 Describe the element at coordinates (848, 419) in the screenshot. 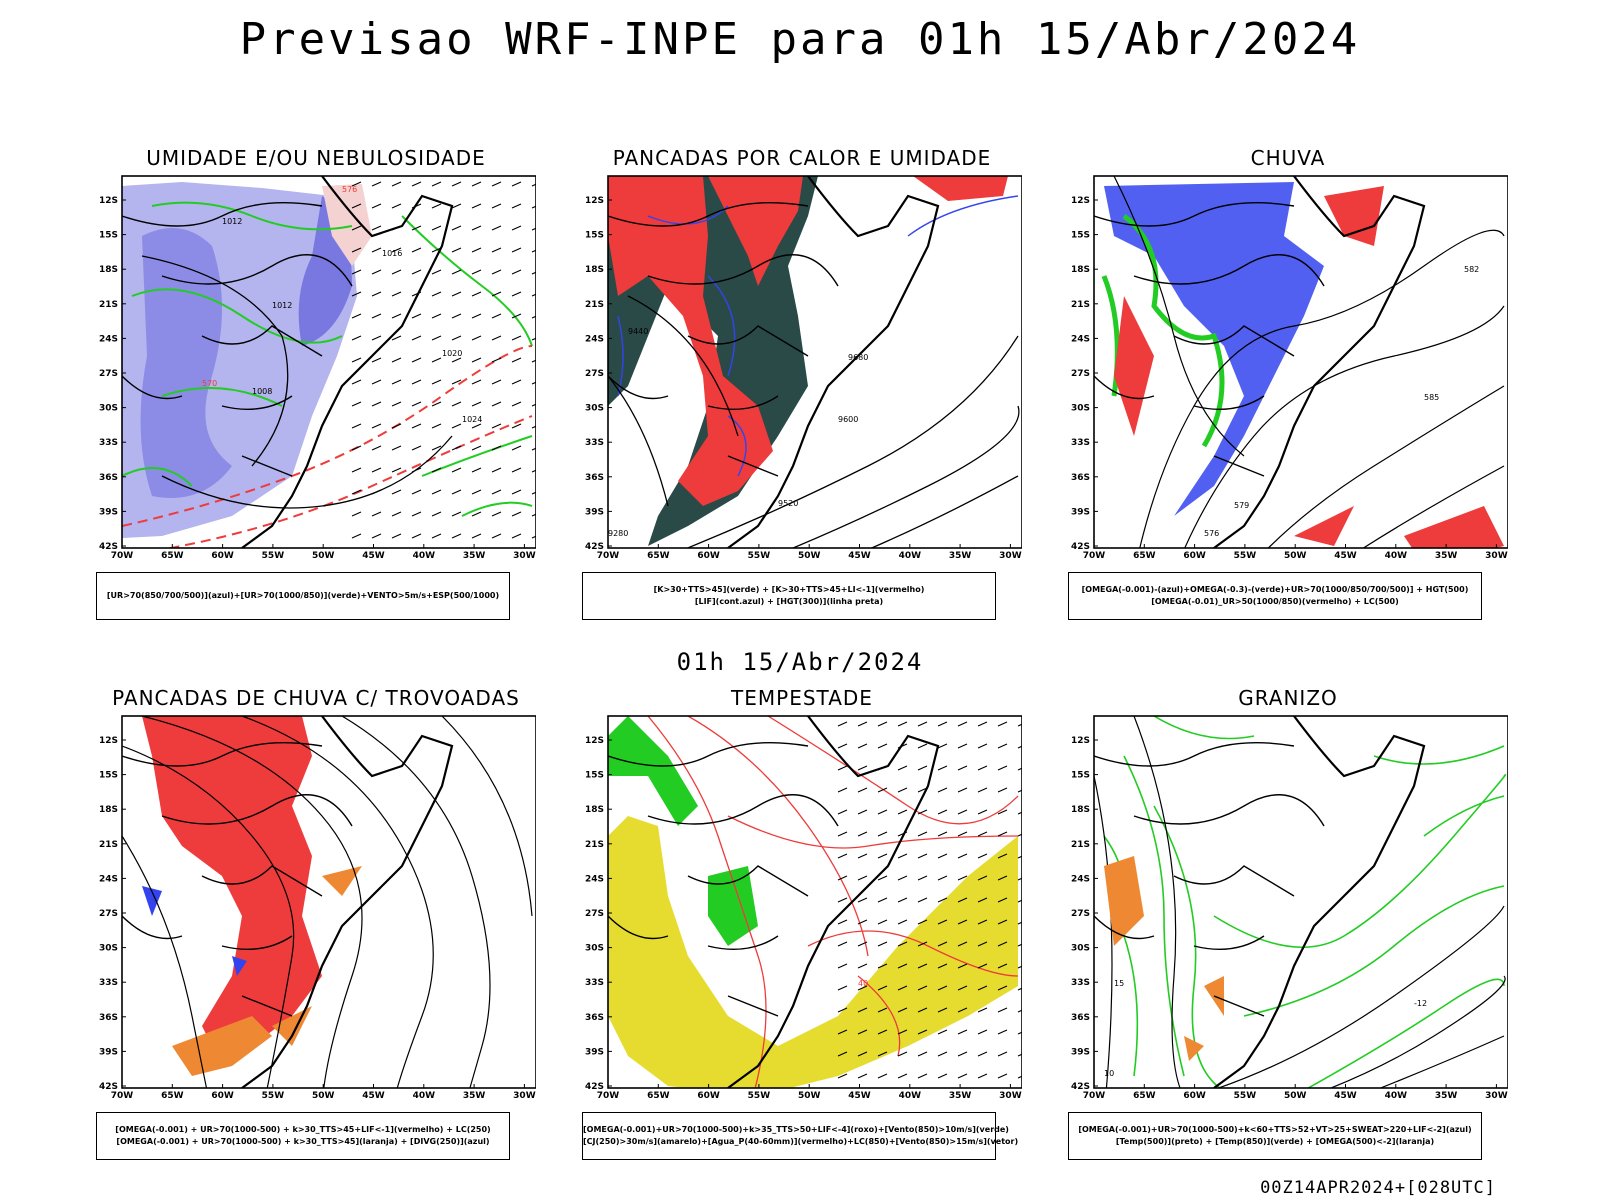

I see `svg-text: 9600` at that location.